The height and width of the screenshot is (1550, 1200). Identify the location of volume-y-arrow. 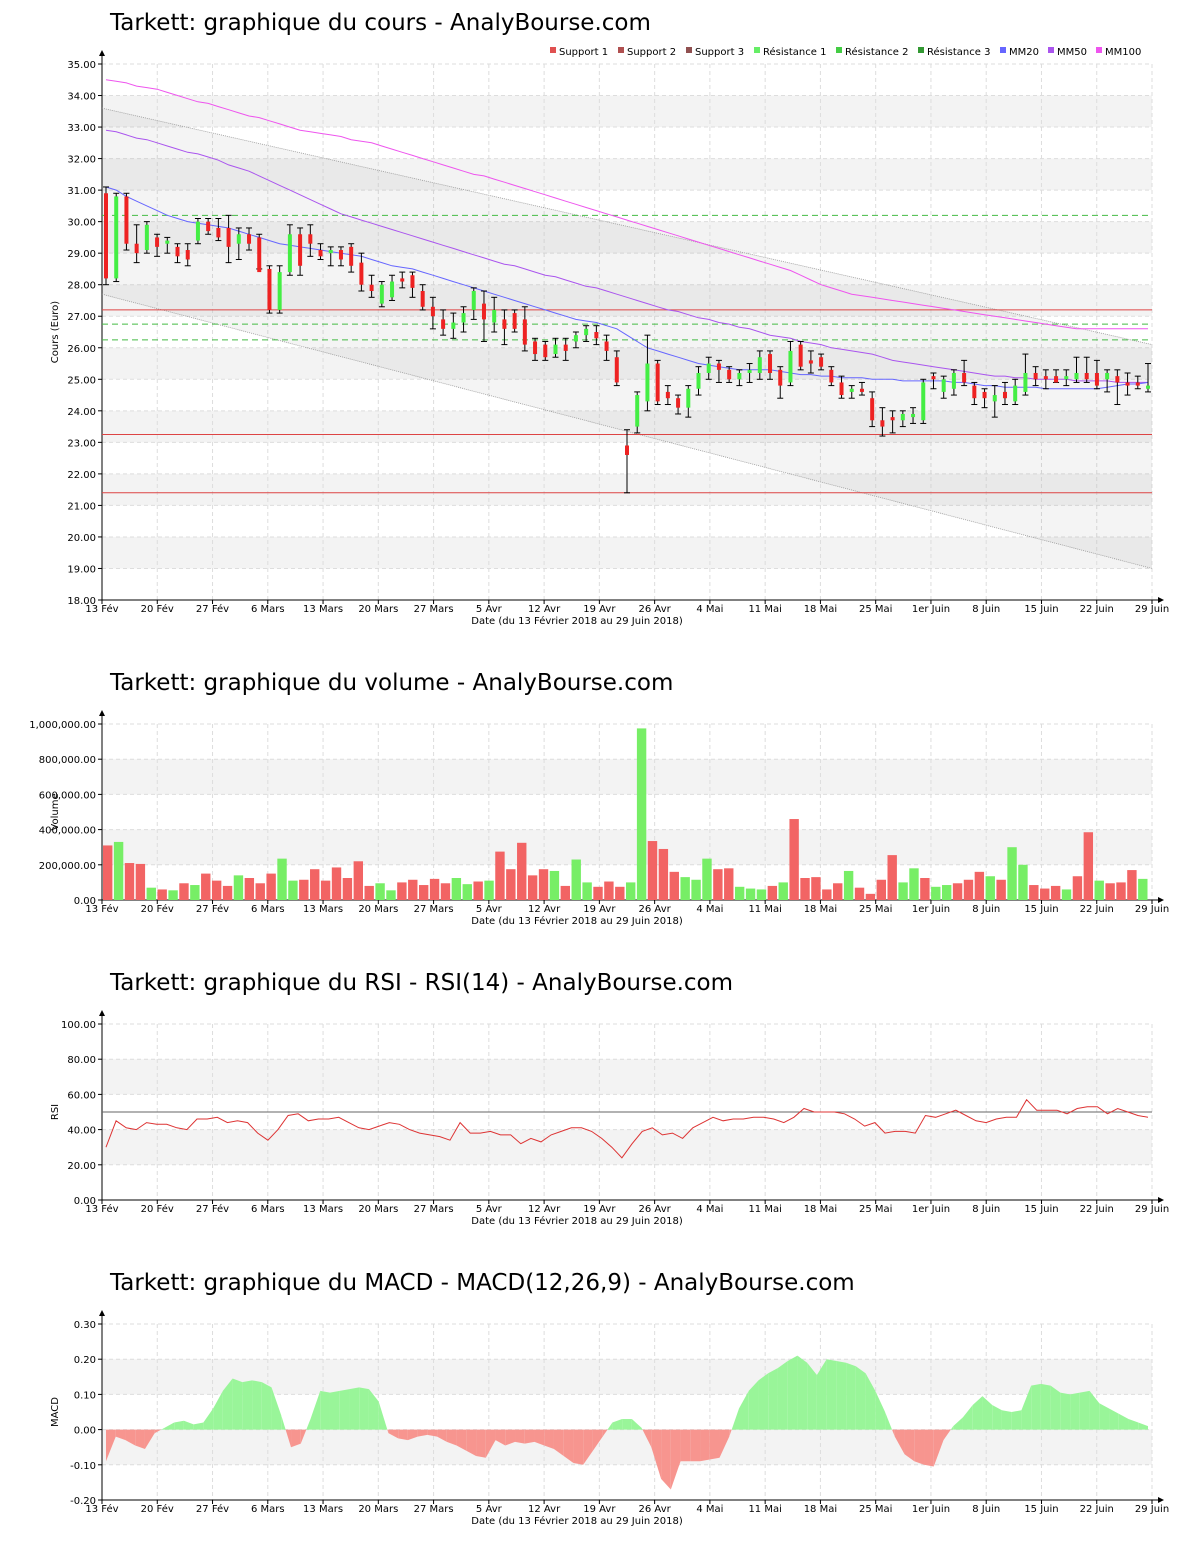
(102, 713).